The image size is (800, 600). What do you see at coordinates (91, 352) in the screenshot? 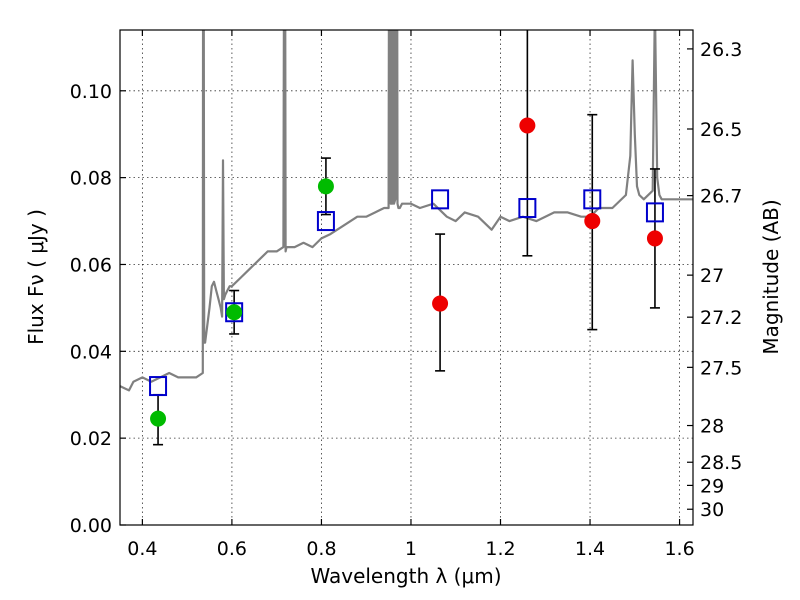
I see `y-tick-label: 0.04` at bounding box center [91, 352].